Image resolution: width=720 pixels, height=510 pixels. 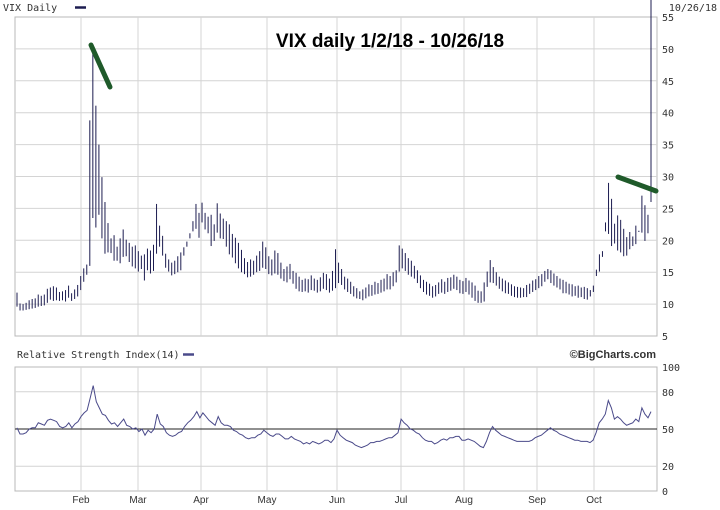 I want to click on trend-line-feb, so click(x=100, y=66).